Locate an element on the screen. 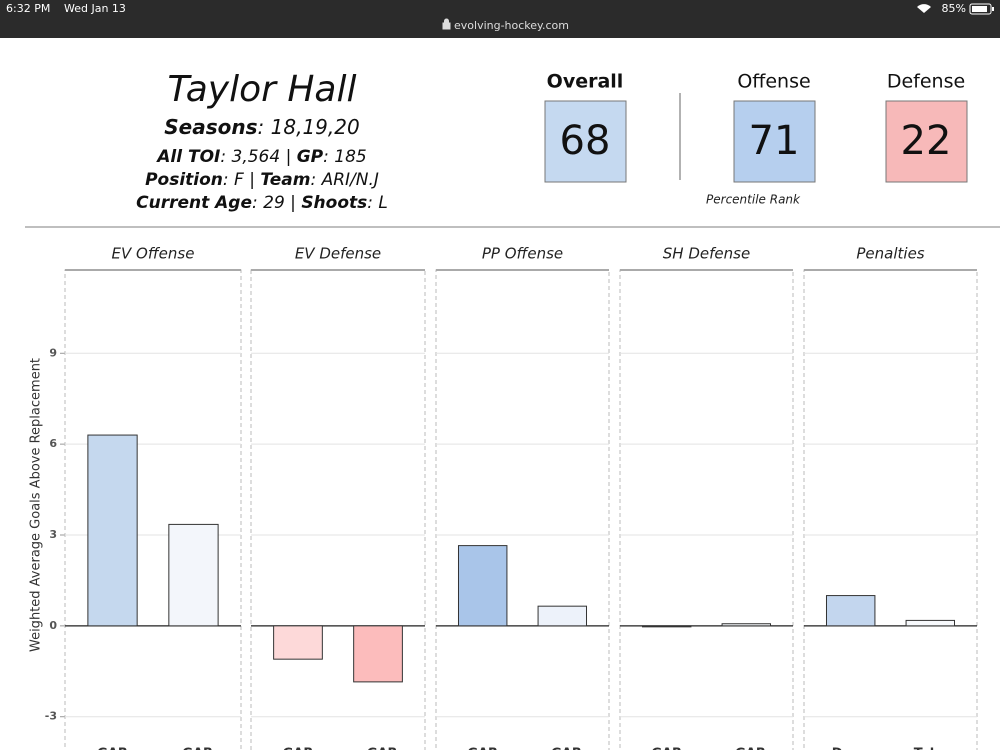  info-value: : 3,564 | is located at coordinates (258, 157).